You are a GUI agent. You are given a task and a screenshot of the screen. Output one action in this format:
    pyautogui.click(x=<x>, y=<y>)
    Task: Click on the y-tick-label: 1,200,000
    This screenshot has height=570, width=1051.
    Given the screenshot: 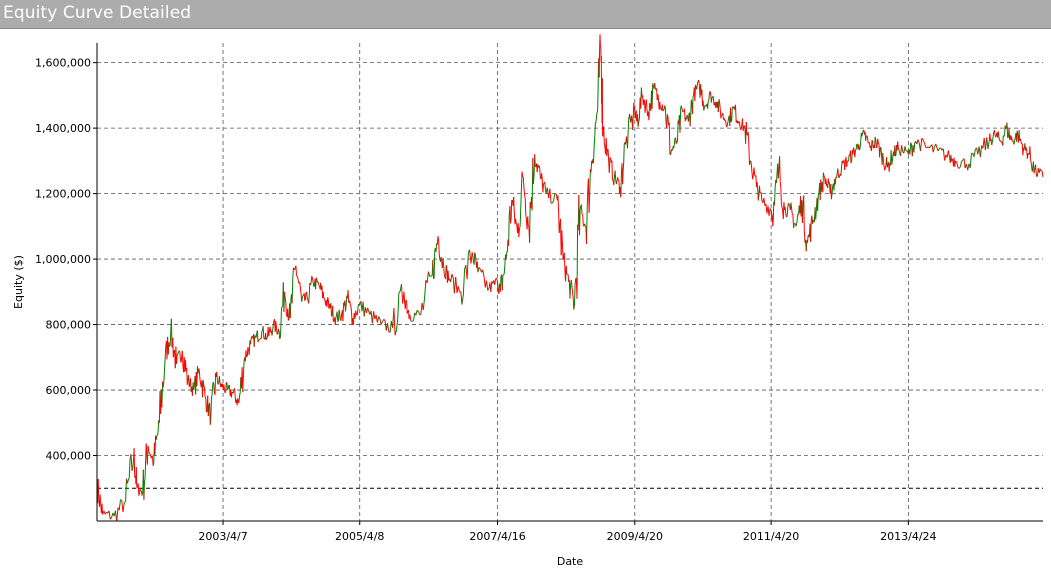 What is the action you would take?
    pyautogui.click(x=63, y=194)
    